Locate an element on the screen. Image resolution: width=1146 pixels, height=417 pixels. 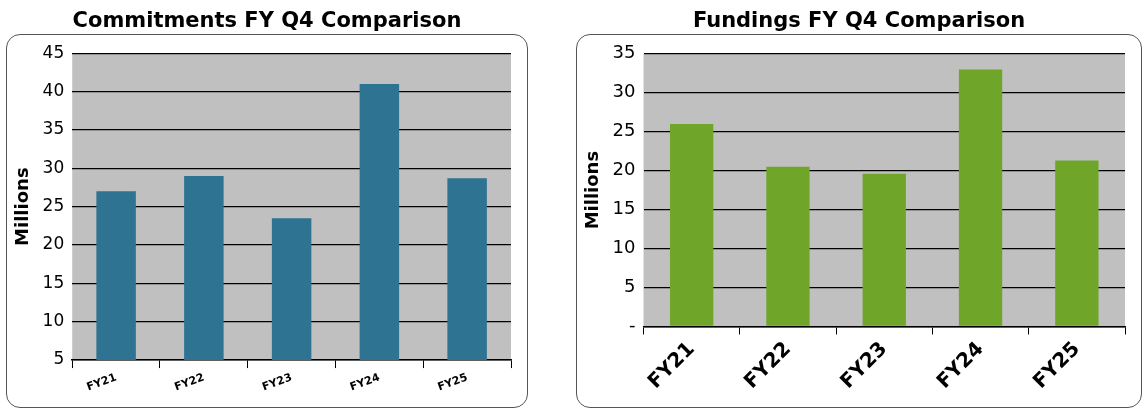
y-tick-label: - is located at coordinates (632, 325).